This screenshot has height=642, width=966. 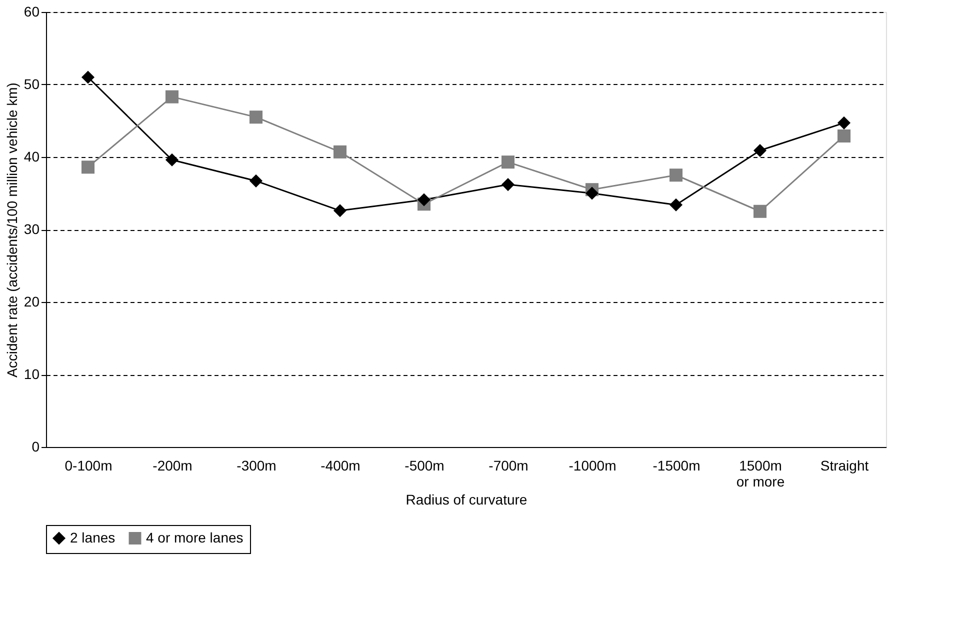 I want to click on y-axis-title: Accident rate (accidents/100 million vehicle km), so click(x=12, y=230).